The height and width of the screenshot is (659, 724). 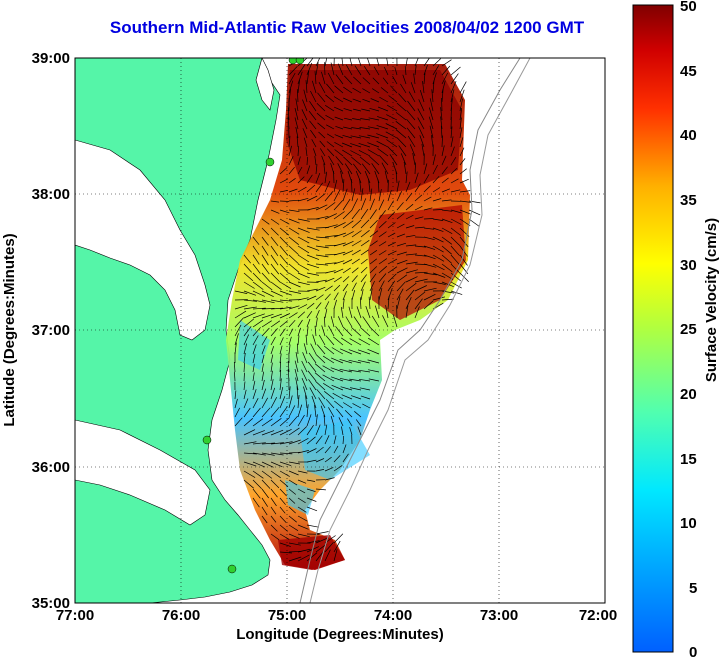 What do you see at coordinates (207, 440) in the screenshot?
I see `radar-station` at bounding box center [207, 440].